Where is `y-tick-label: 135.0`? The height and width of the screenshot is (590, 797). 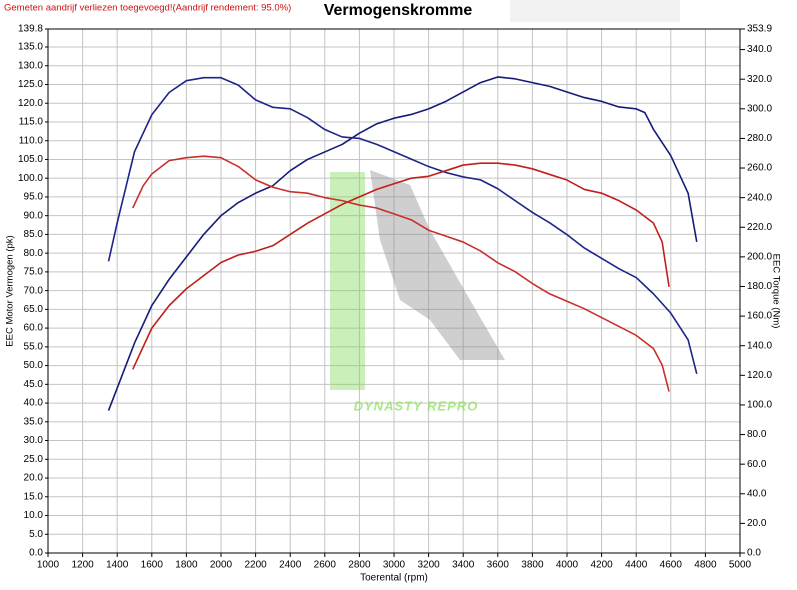
y-tick-label: 135.0 is located at coordinates (30, 47).